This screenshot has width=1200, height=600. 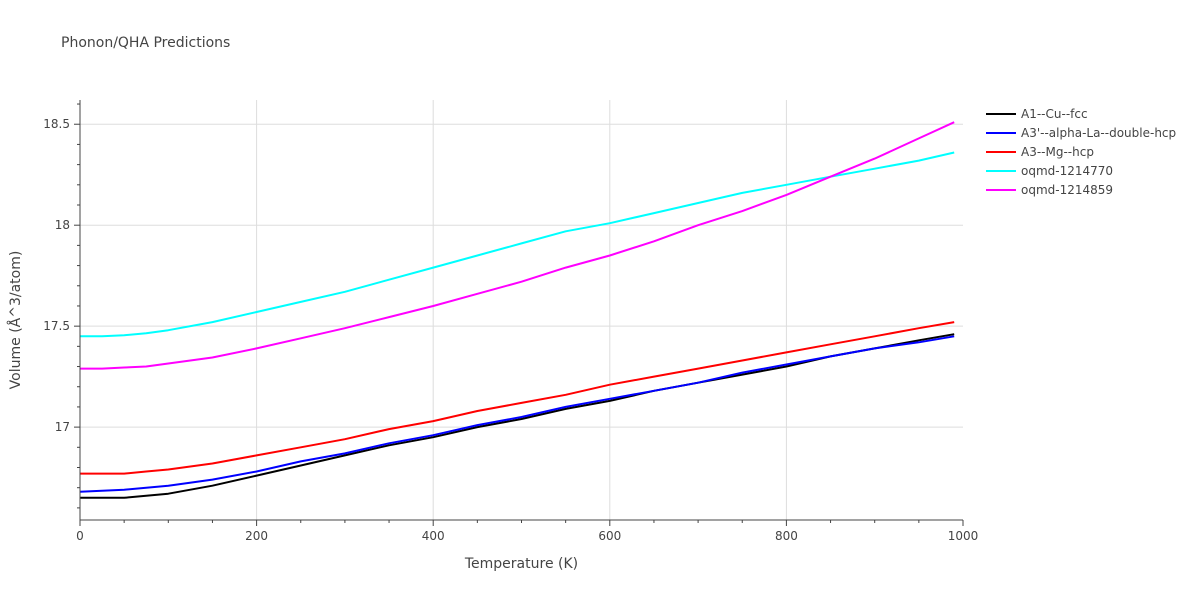 What do you see at coordinates (521, 564) in the screenshot?
I see `x-axis-title: Temperature (K)` at bounding box center [521, 564].